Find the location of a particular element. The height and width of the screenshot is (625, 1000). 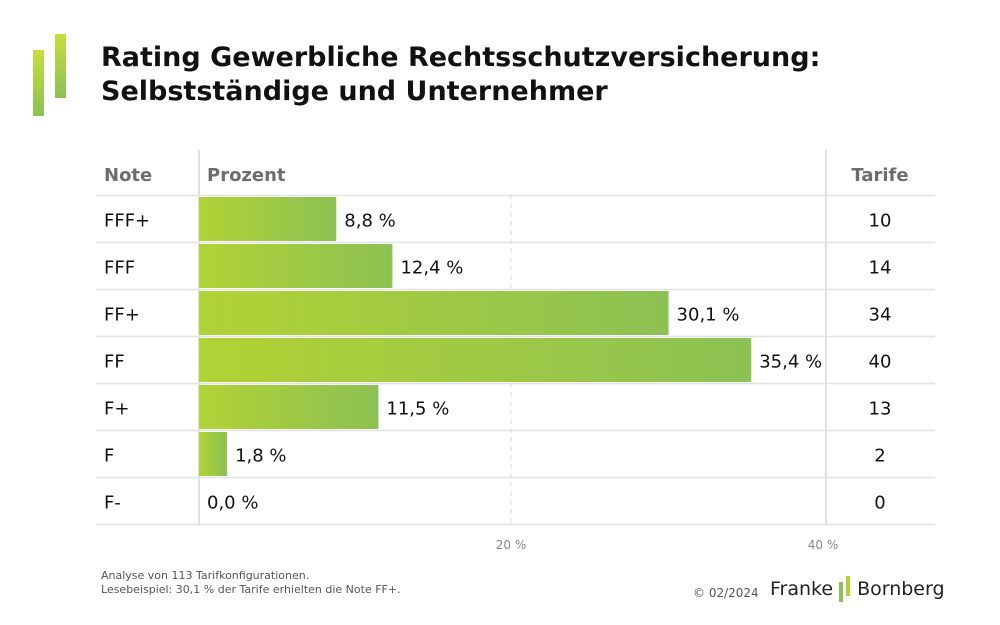

category-label: F- is located at coordinates (112, 503).